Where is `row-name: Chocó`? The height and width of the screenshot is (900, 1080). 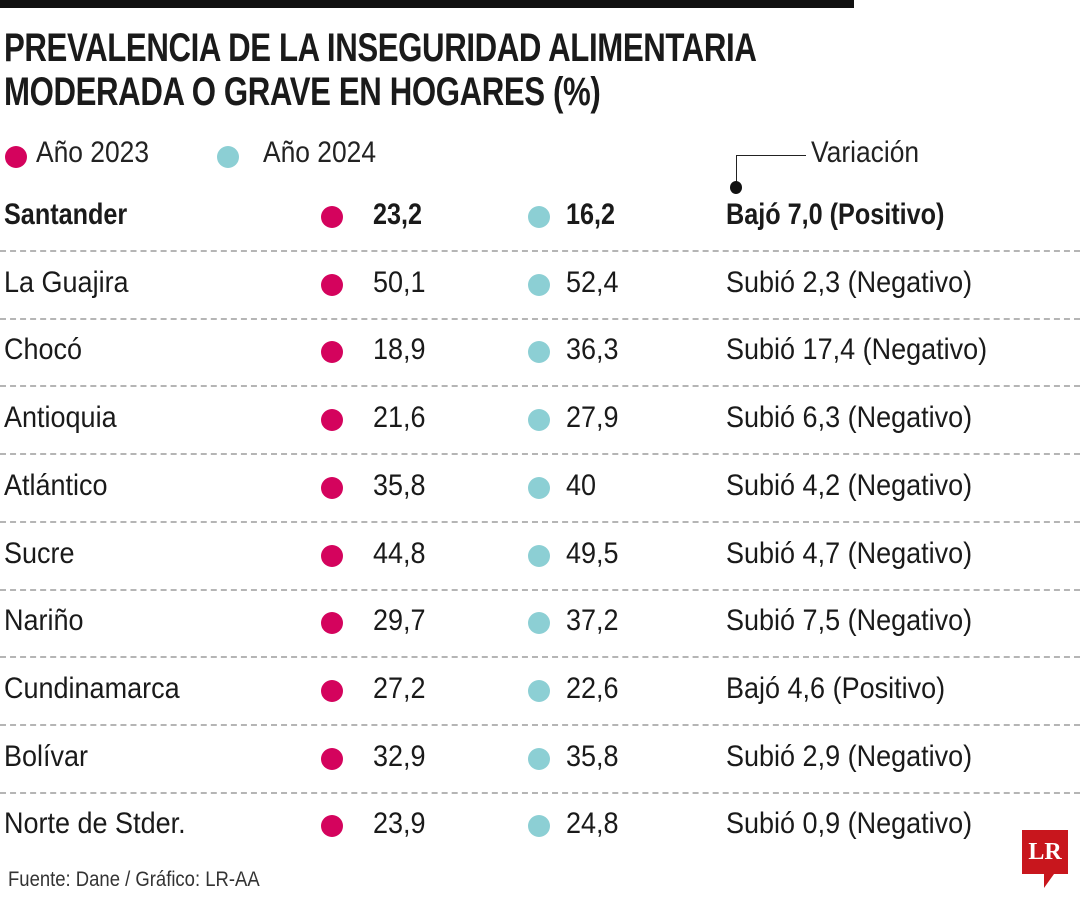
row-name: Chocó is located at coordinates (43, 350).